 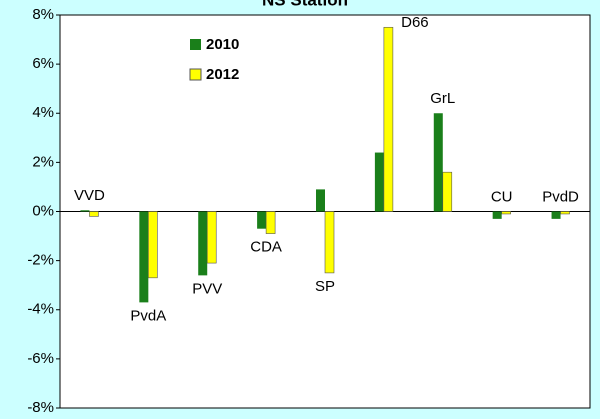 What do you see at coordinates (43, 63) in the screenshot?
I see `y-tick-label: 6%` at bounding box center [43, 63].